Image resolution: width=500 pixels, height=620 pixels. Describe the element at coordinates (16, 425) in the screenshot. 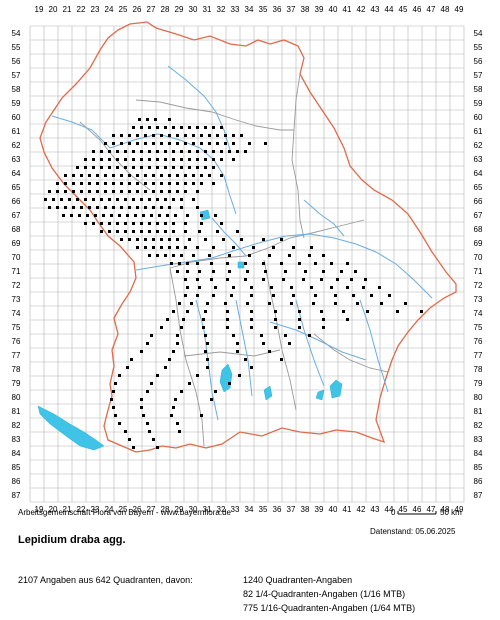

I see `y-tick-label: 82` at that location.